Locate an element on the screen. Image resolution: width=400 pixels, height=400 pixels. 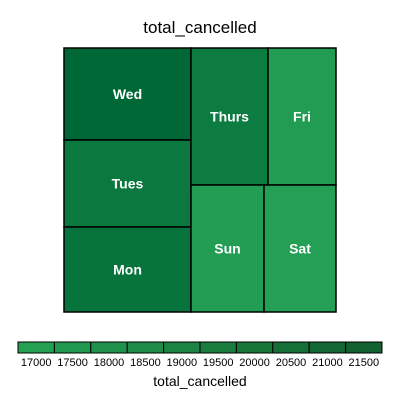
treemap-cell-wed is located at coordinates (127, 94).